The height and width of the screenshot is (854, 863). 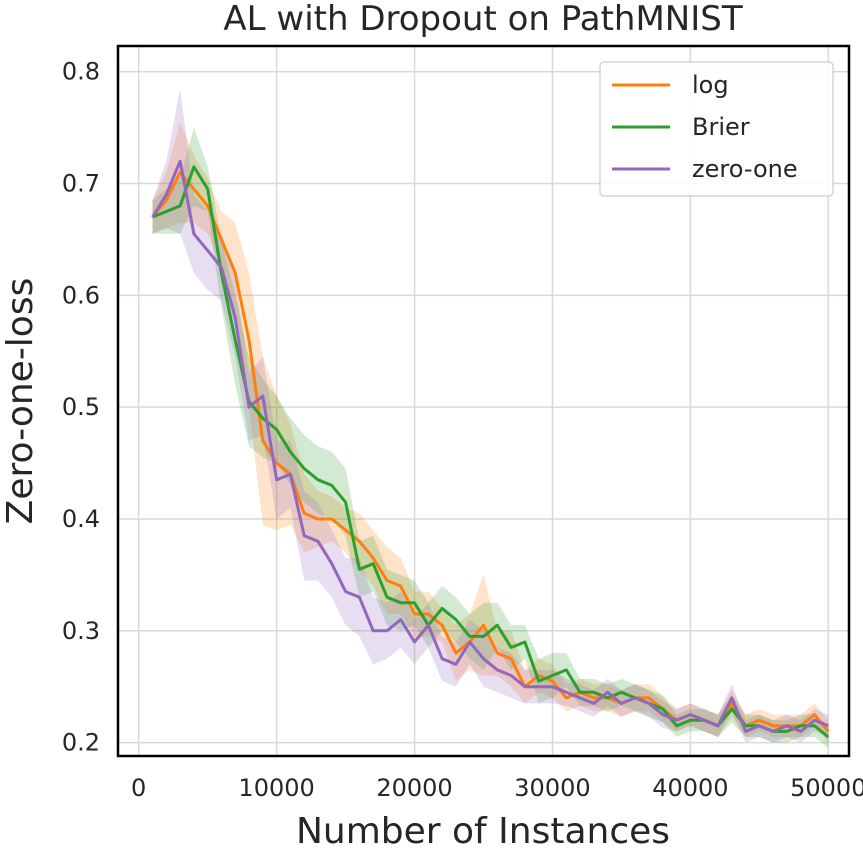 I want to click on x-tick-labels: 0 10000 20000 30000 40000 50000, so click(x=497, y=788).